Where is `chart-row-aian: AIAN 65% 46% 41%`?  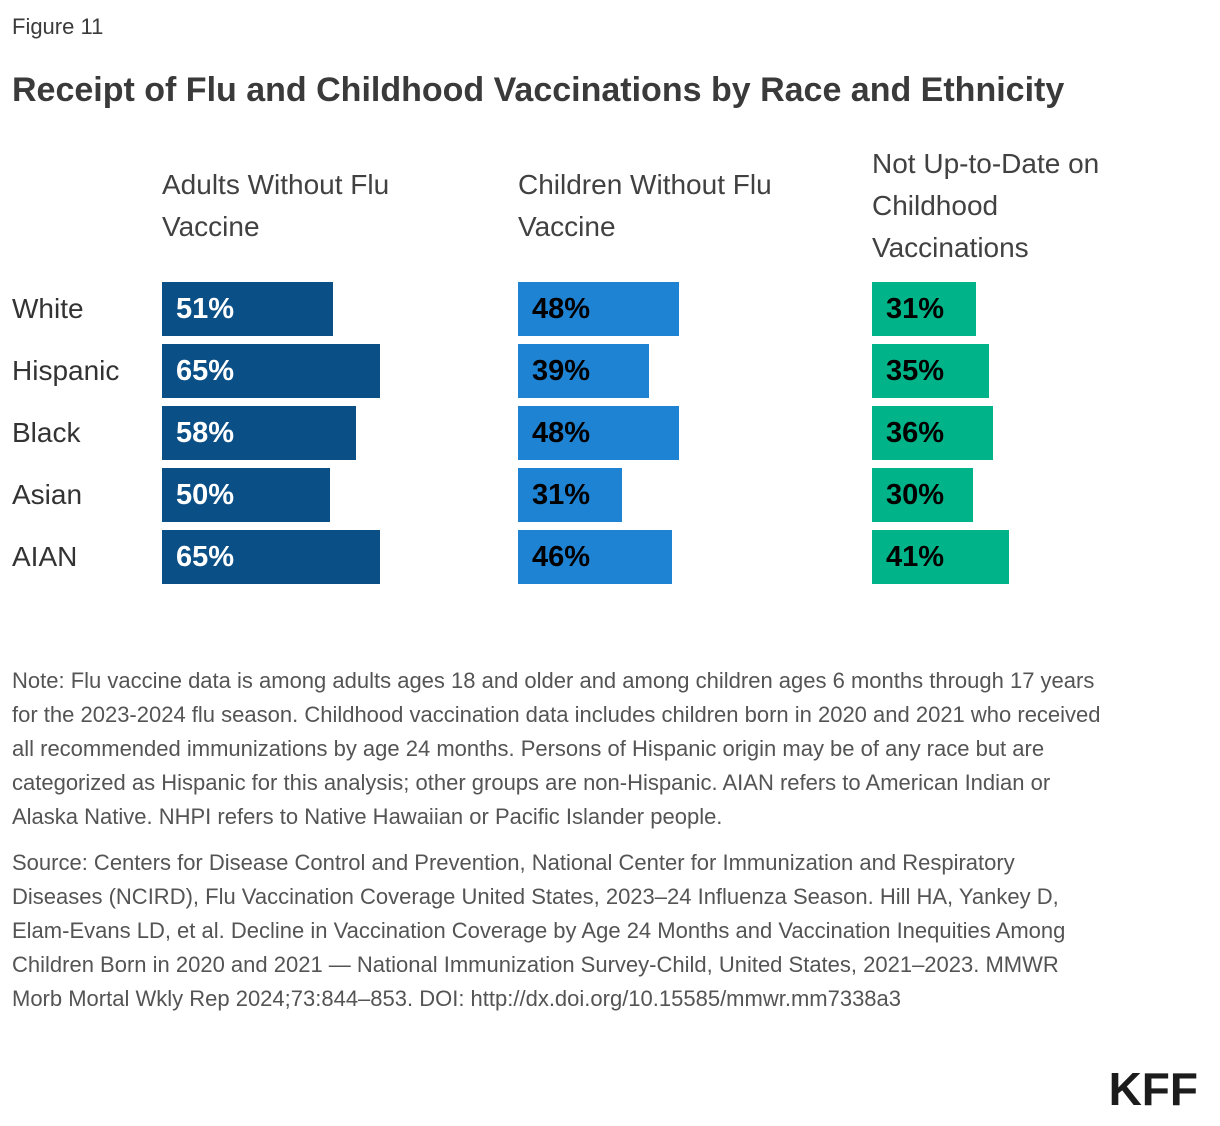 chart-row-aian: AIAN 65% 46% 41% is located at coordinates (610, 557).